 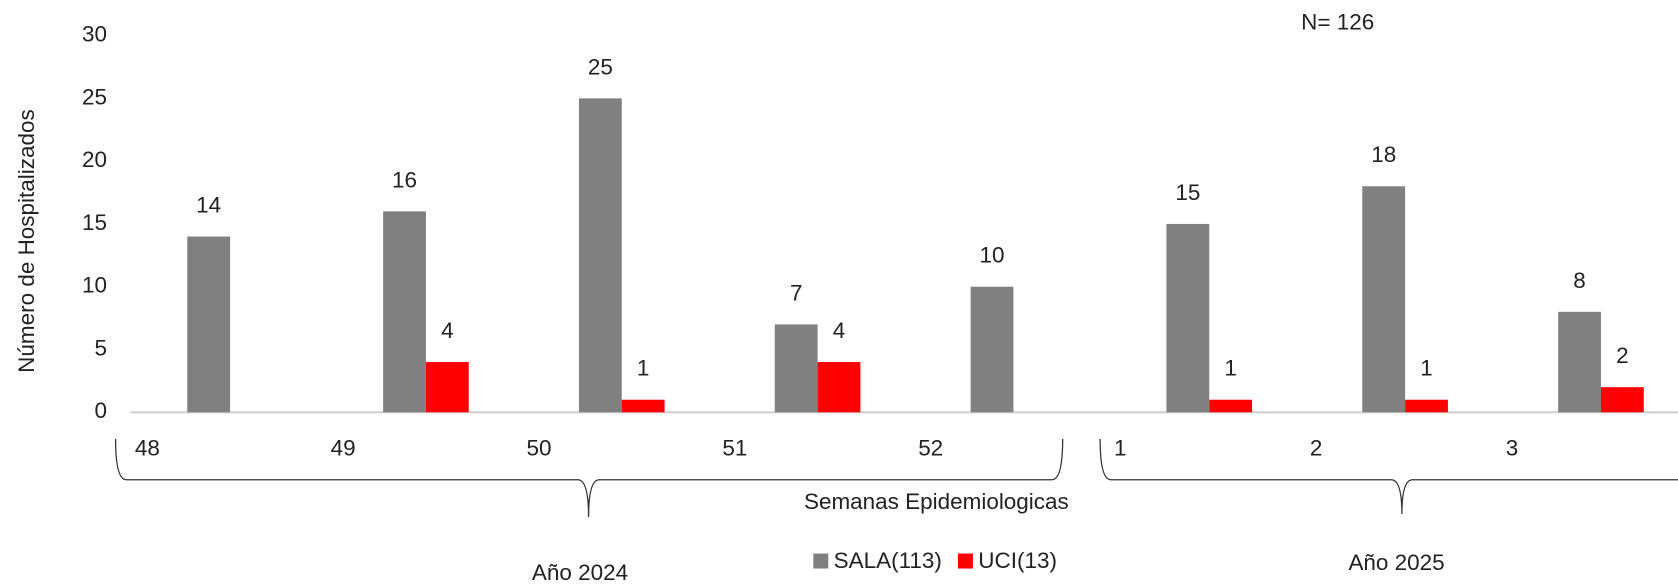 I want to click on value-label: 18, so click(x=1383, y=154).